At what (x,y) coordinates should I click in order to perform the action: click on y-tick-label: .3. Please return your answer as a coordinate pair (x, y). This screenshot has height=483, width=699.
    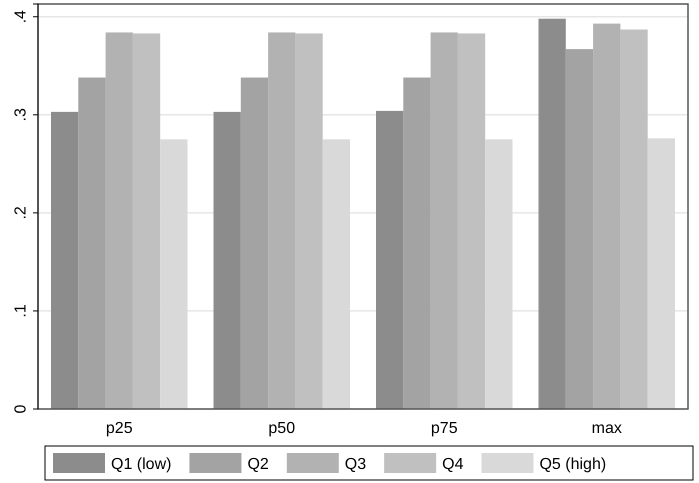
    Looking at the image, I should click on (21, 115).